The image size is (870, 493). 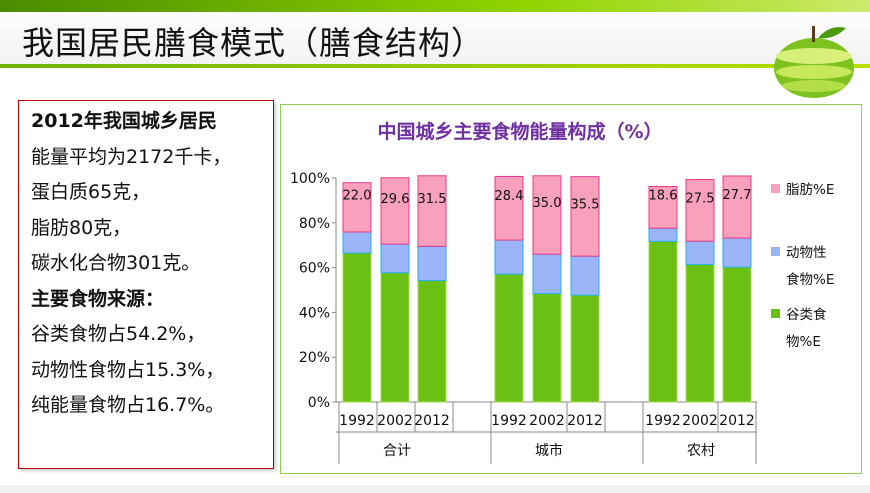 I want to click on summary-line: 2012年我国城乡居民, so click(x=124, y=121).